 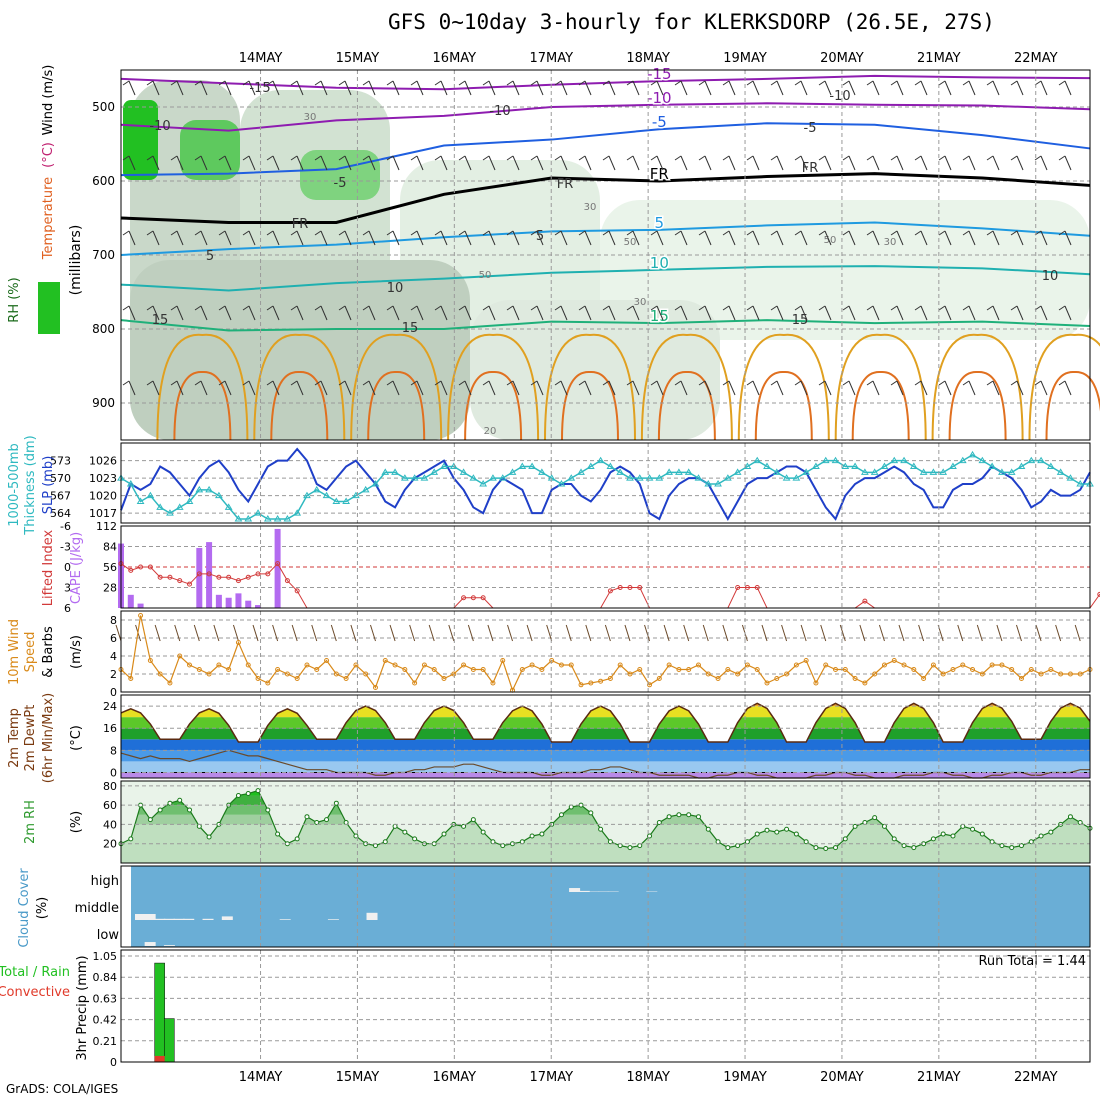 What do you see at coordinates (842, 58) in the screenshot?
I see `date-label-top: 20MAY` at bounding box center [842, 58].